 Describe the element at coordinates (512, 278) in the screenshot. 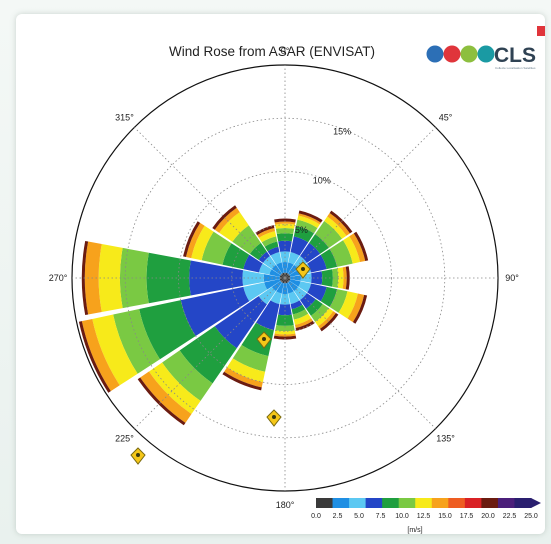

I see `direction-label: 90°` at that location.